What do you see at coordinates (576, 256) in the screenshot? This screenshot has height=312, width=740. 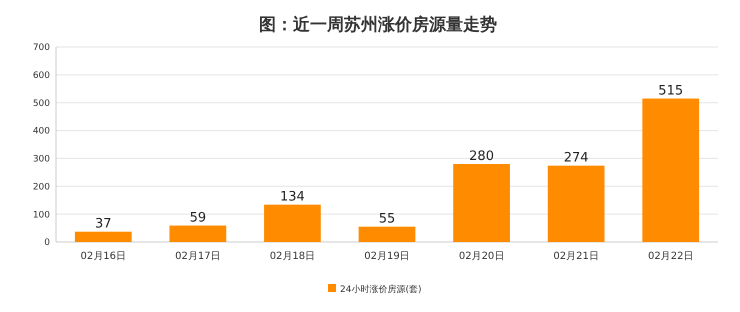 I see `x-tick-label: 02月21日` at bounding box center [576, 256].